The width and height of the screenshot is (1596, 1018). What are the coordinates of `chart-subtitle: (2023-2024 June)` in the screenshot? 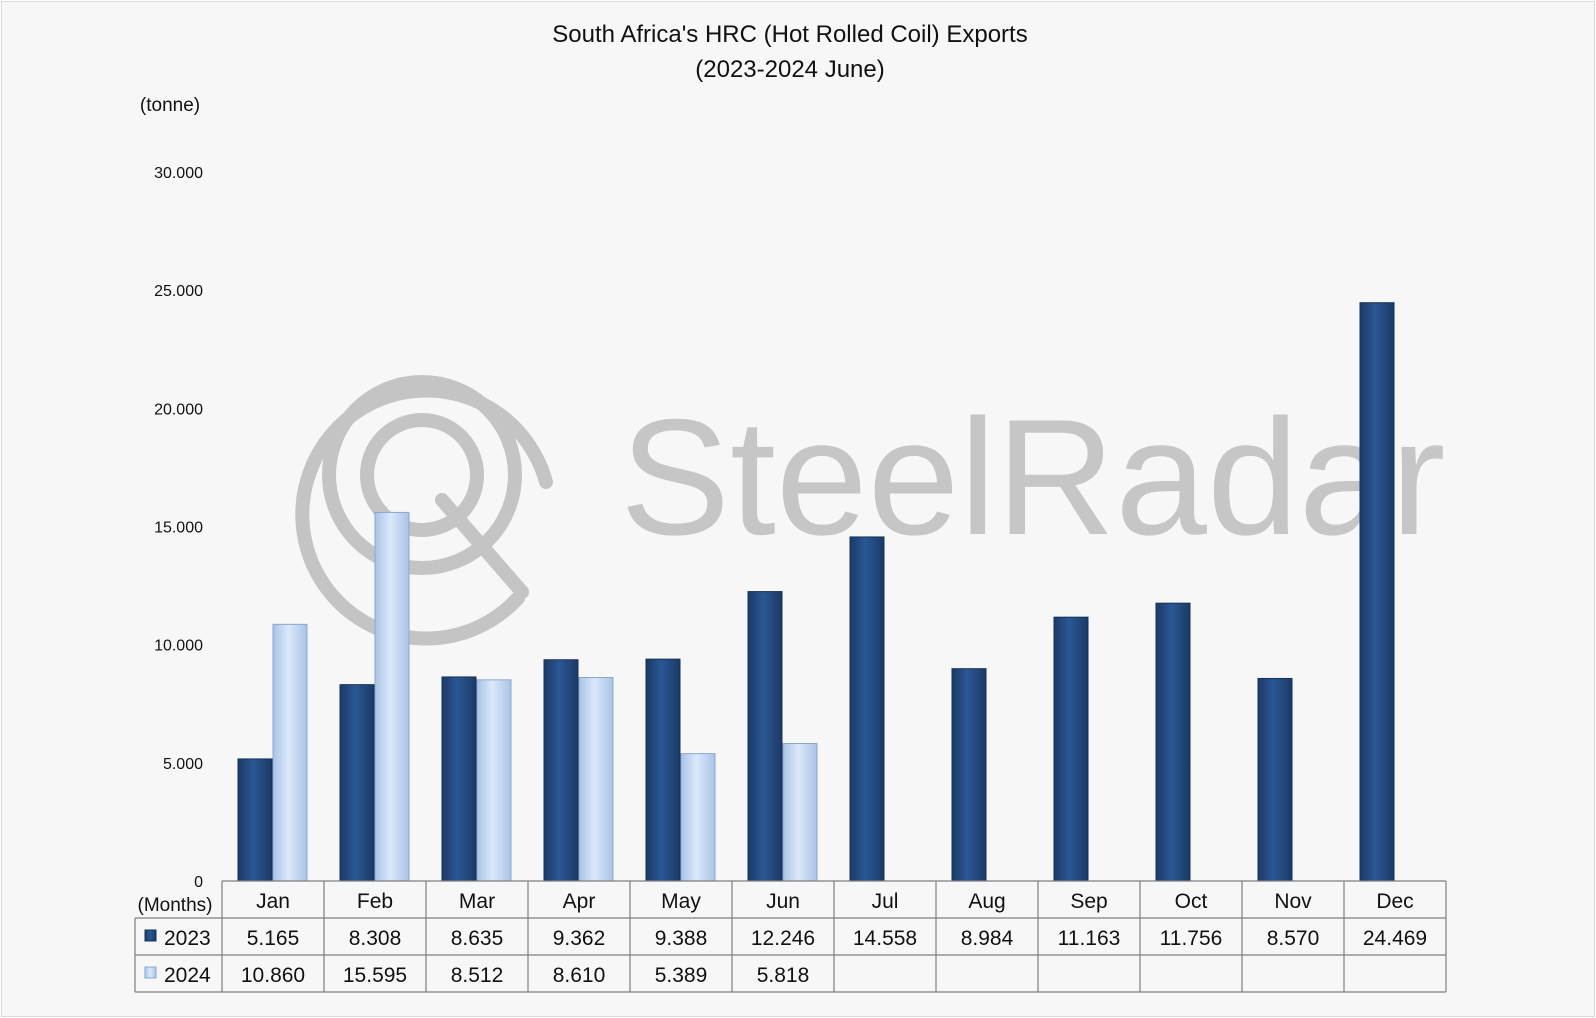 It's located at (789, 69).